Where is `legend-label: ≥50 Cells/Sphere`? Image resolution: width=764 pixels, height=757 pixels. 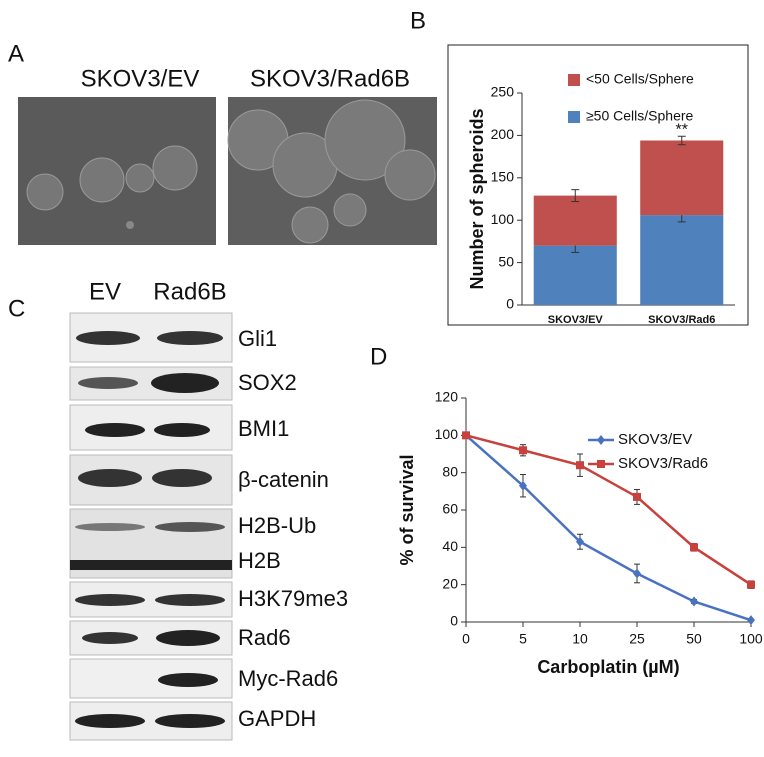 legend-label: ≥50 Cells/Sphere is located at coordinates (640, 116).